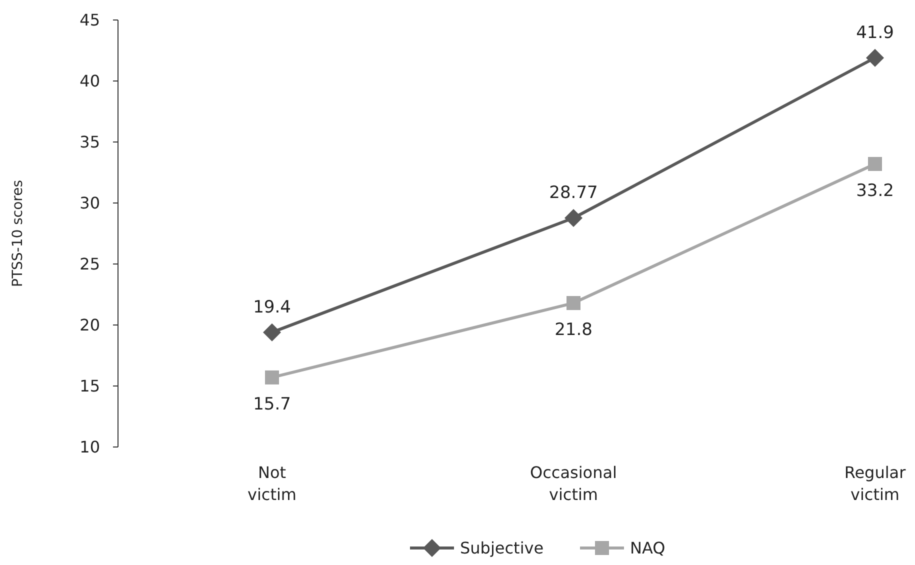 This screenshot has height=565, width=915. I want to click on data-label: 33.2, so click(875, 190).